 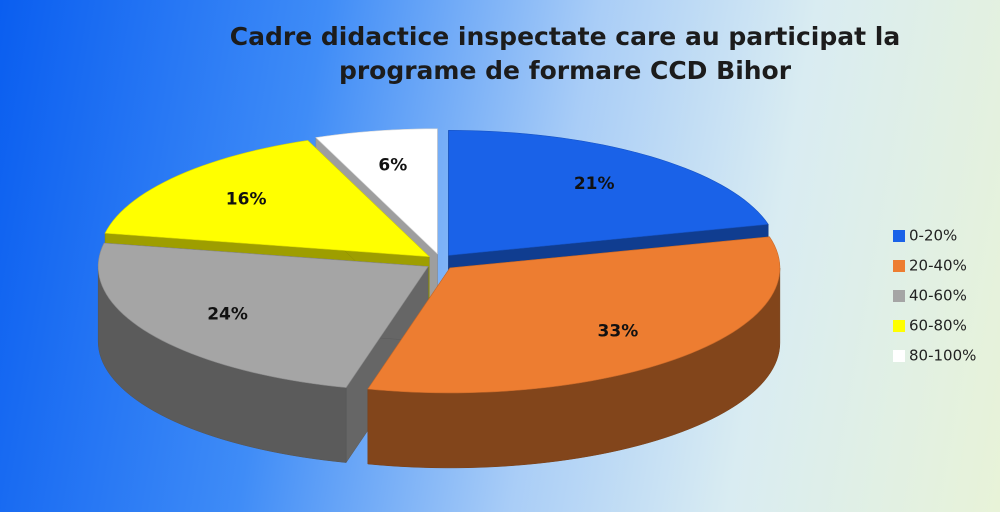 What do you see at coordinates (227, 315) in the screenshot?
I see `value-label: 24%` at bounding box center [227, 315].